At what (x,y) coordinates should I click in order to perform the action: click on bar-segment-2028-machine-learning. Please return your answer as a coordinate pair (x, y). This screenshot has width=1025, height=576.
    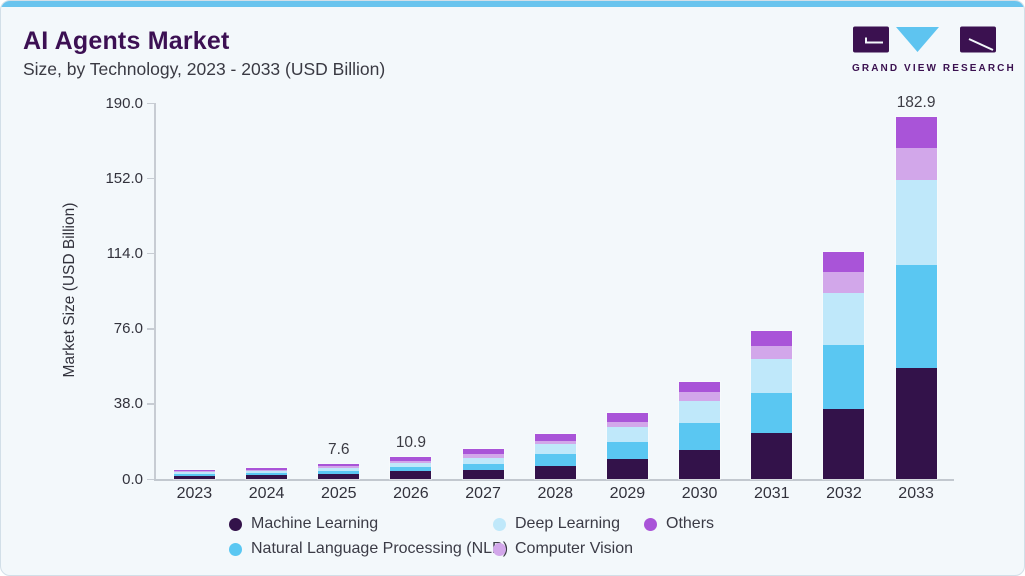
    Looking at the image, I should click on (555, 472).